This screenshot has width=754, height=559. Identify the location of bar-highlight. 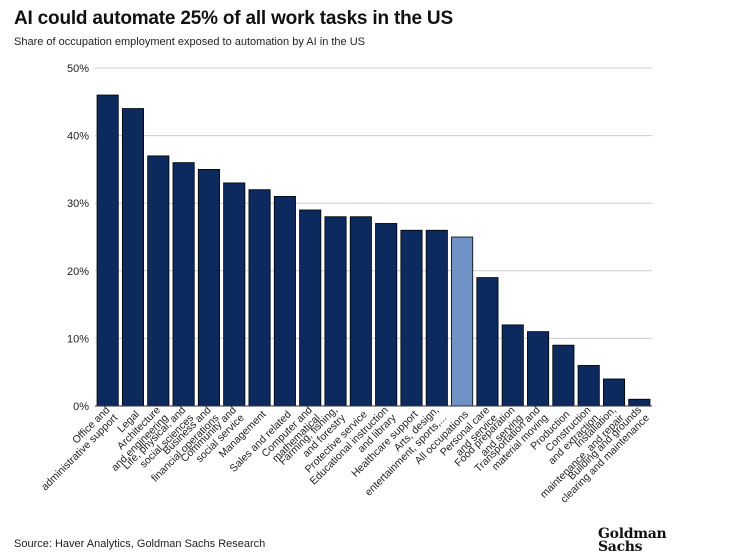
(462, 321).